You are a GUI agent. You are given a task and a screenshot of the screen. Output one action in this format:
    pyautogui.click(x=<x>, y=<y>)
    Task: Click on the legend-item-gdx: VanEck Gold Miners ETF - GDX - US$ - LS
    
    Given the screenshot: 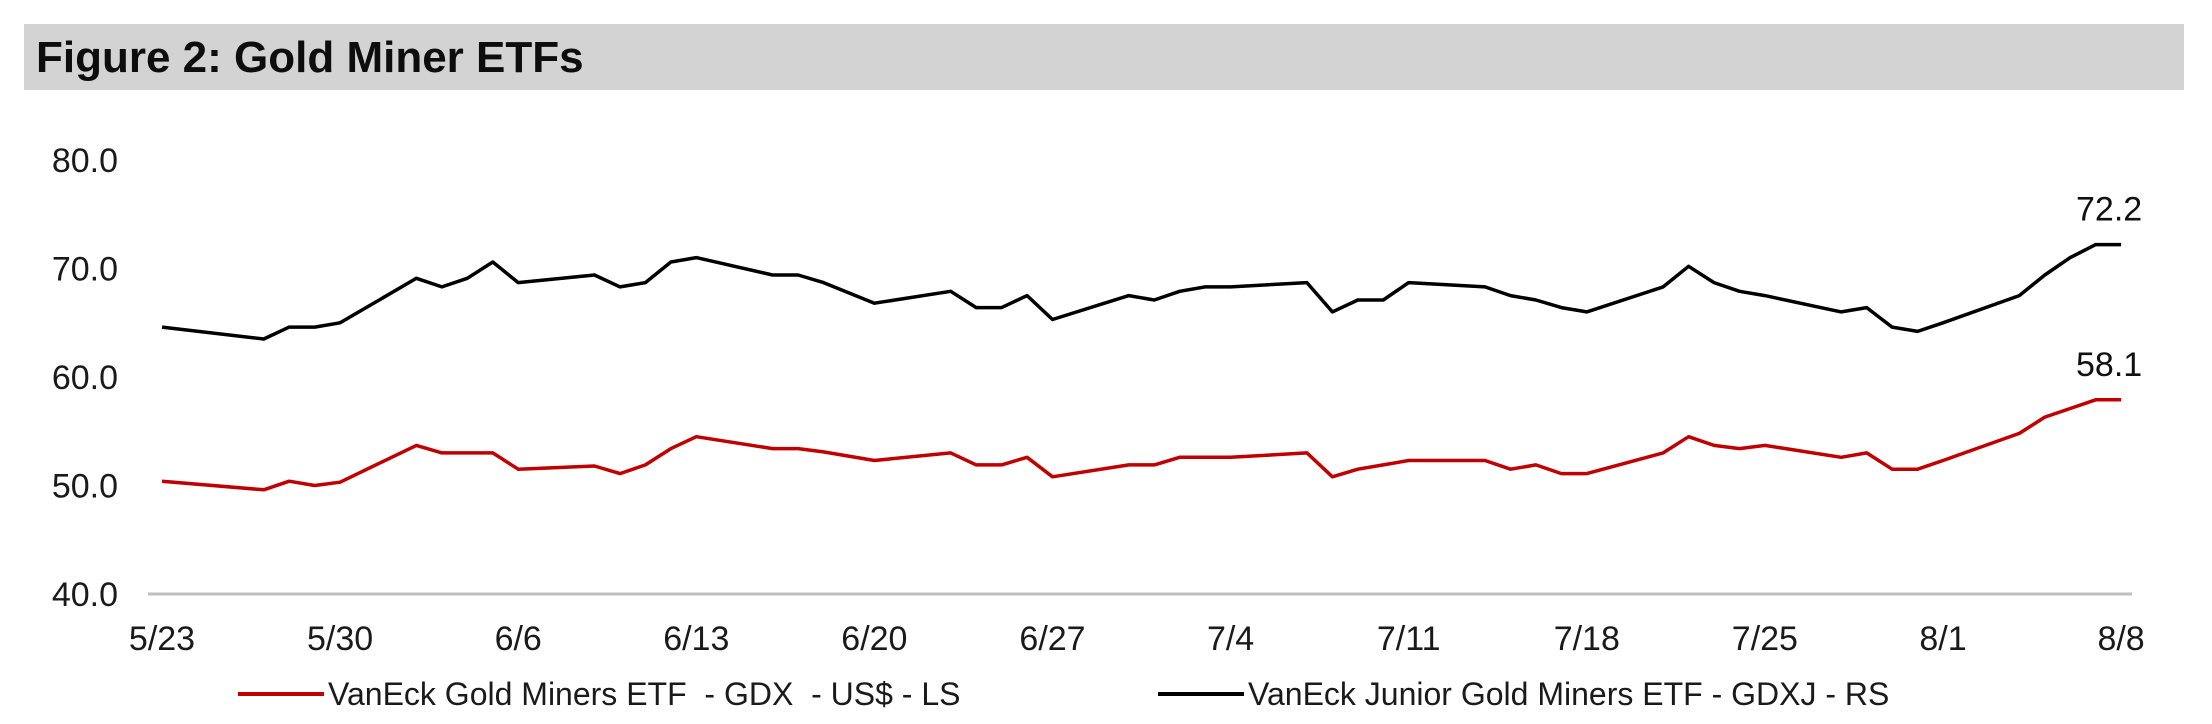 What is the action you would take?
    pyautogui.click(x=599, y=694)
    